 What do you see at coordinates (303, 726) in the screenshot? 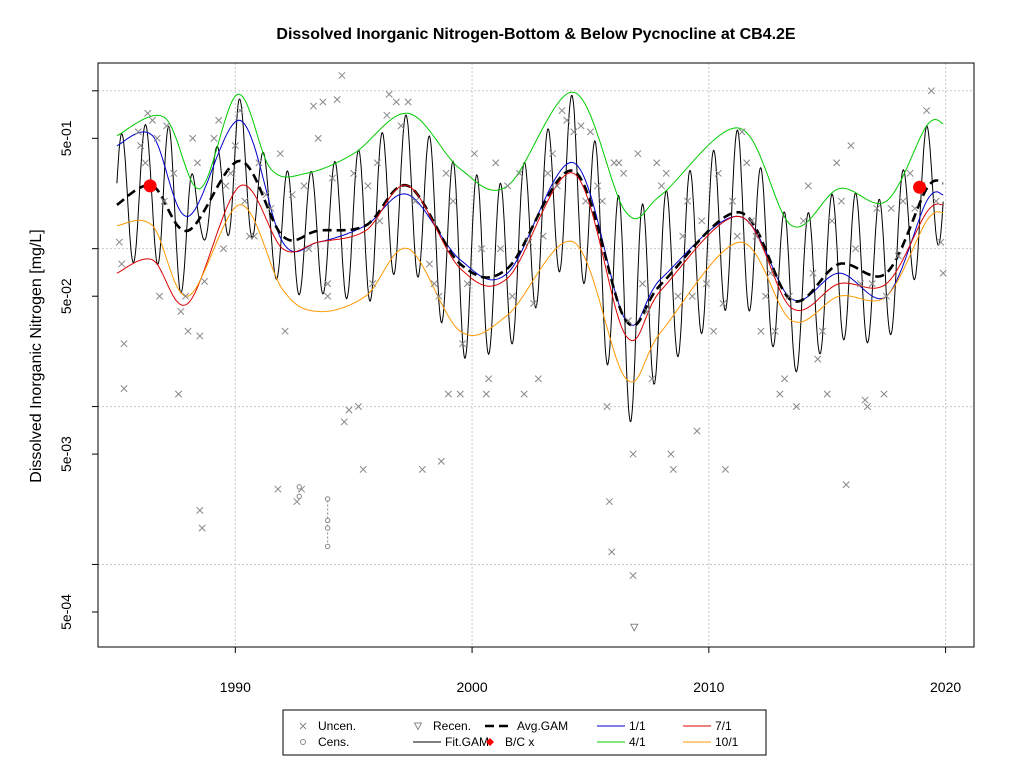
I see `legend-symbol-x` at bounding box center [303, 726].